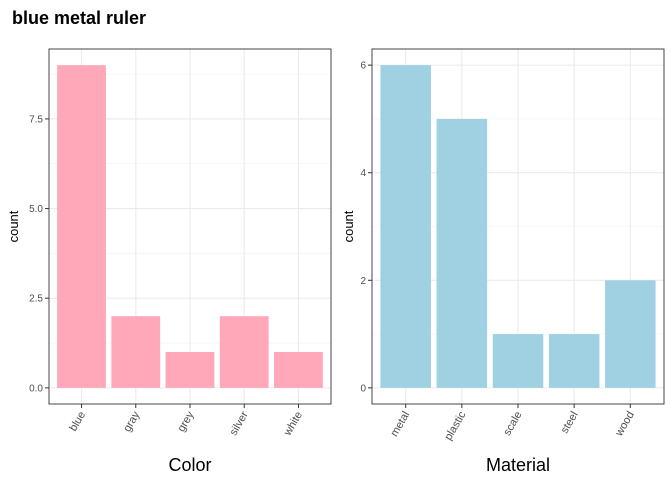 This screenshot has height=480, width=672. Describe the element at coordinates (190, 370) in the screenshot. I see `bar-grey` at that location.